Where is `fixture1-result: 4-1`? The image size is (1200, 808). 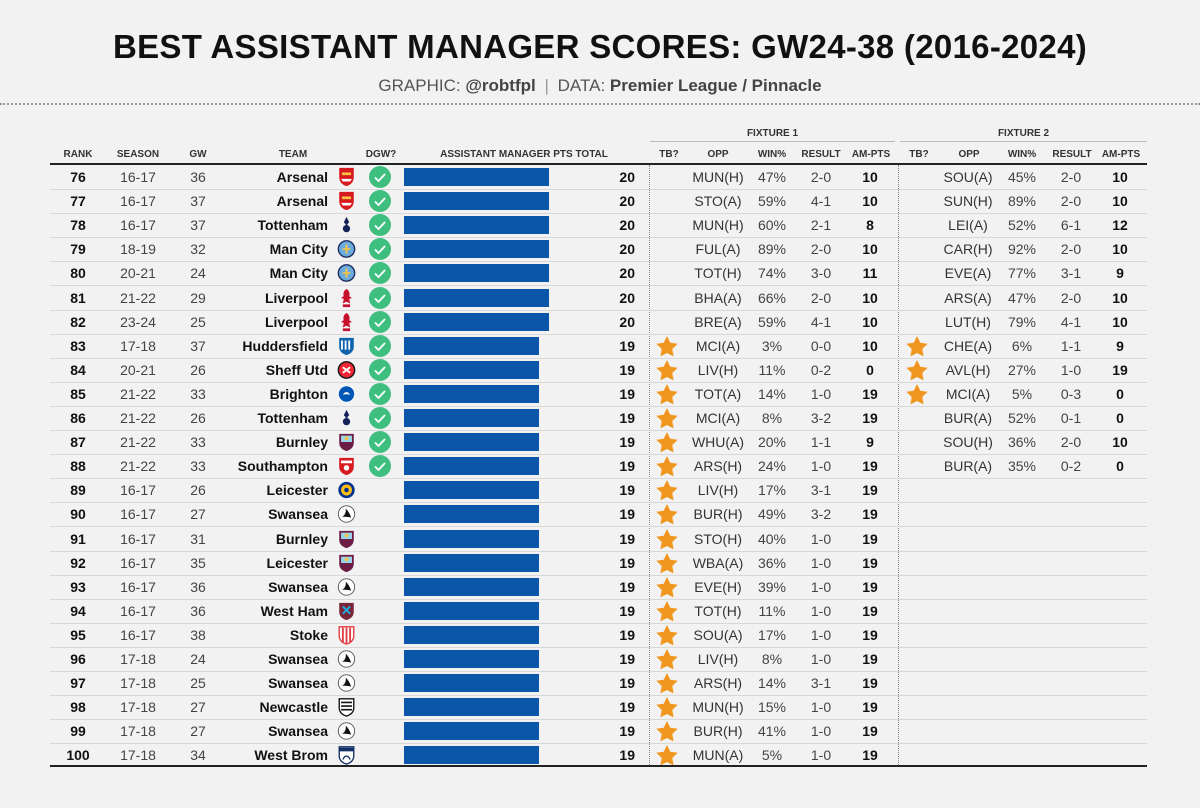 fixture1-result: 4-1 is located at coordinates (821, 201).